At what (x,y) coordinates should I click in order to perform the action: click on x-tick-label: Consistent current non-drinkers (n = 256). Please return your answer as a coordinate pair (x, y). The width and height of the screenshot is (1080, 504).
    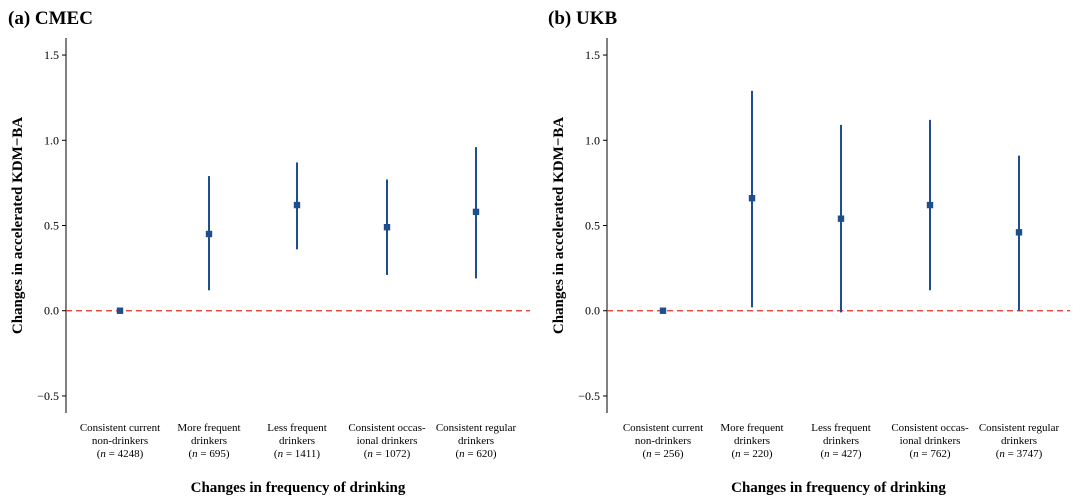
    Looking at the image, I should click on (663, 441).